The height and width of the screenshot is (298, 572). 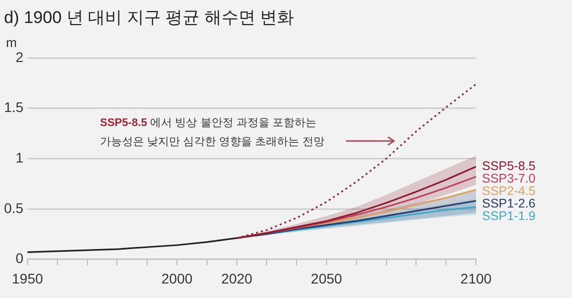 What do you see at coordinates (177, 278) in the screenshot?
I see `x-tick-label: 2000` at bounding box center [177, 278].